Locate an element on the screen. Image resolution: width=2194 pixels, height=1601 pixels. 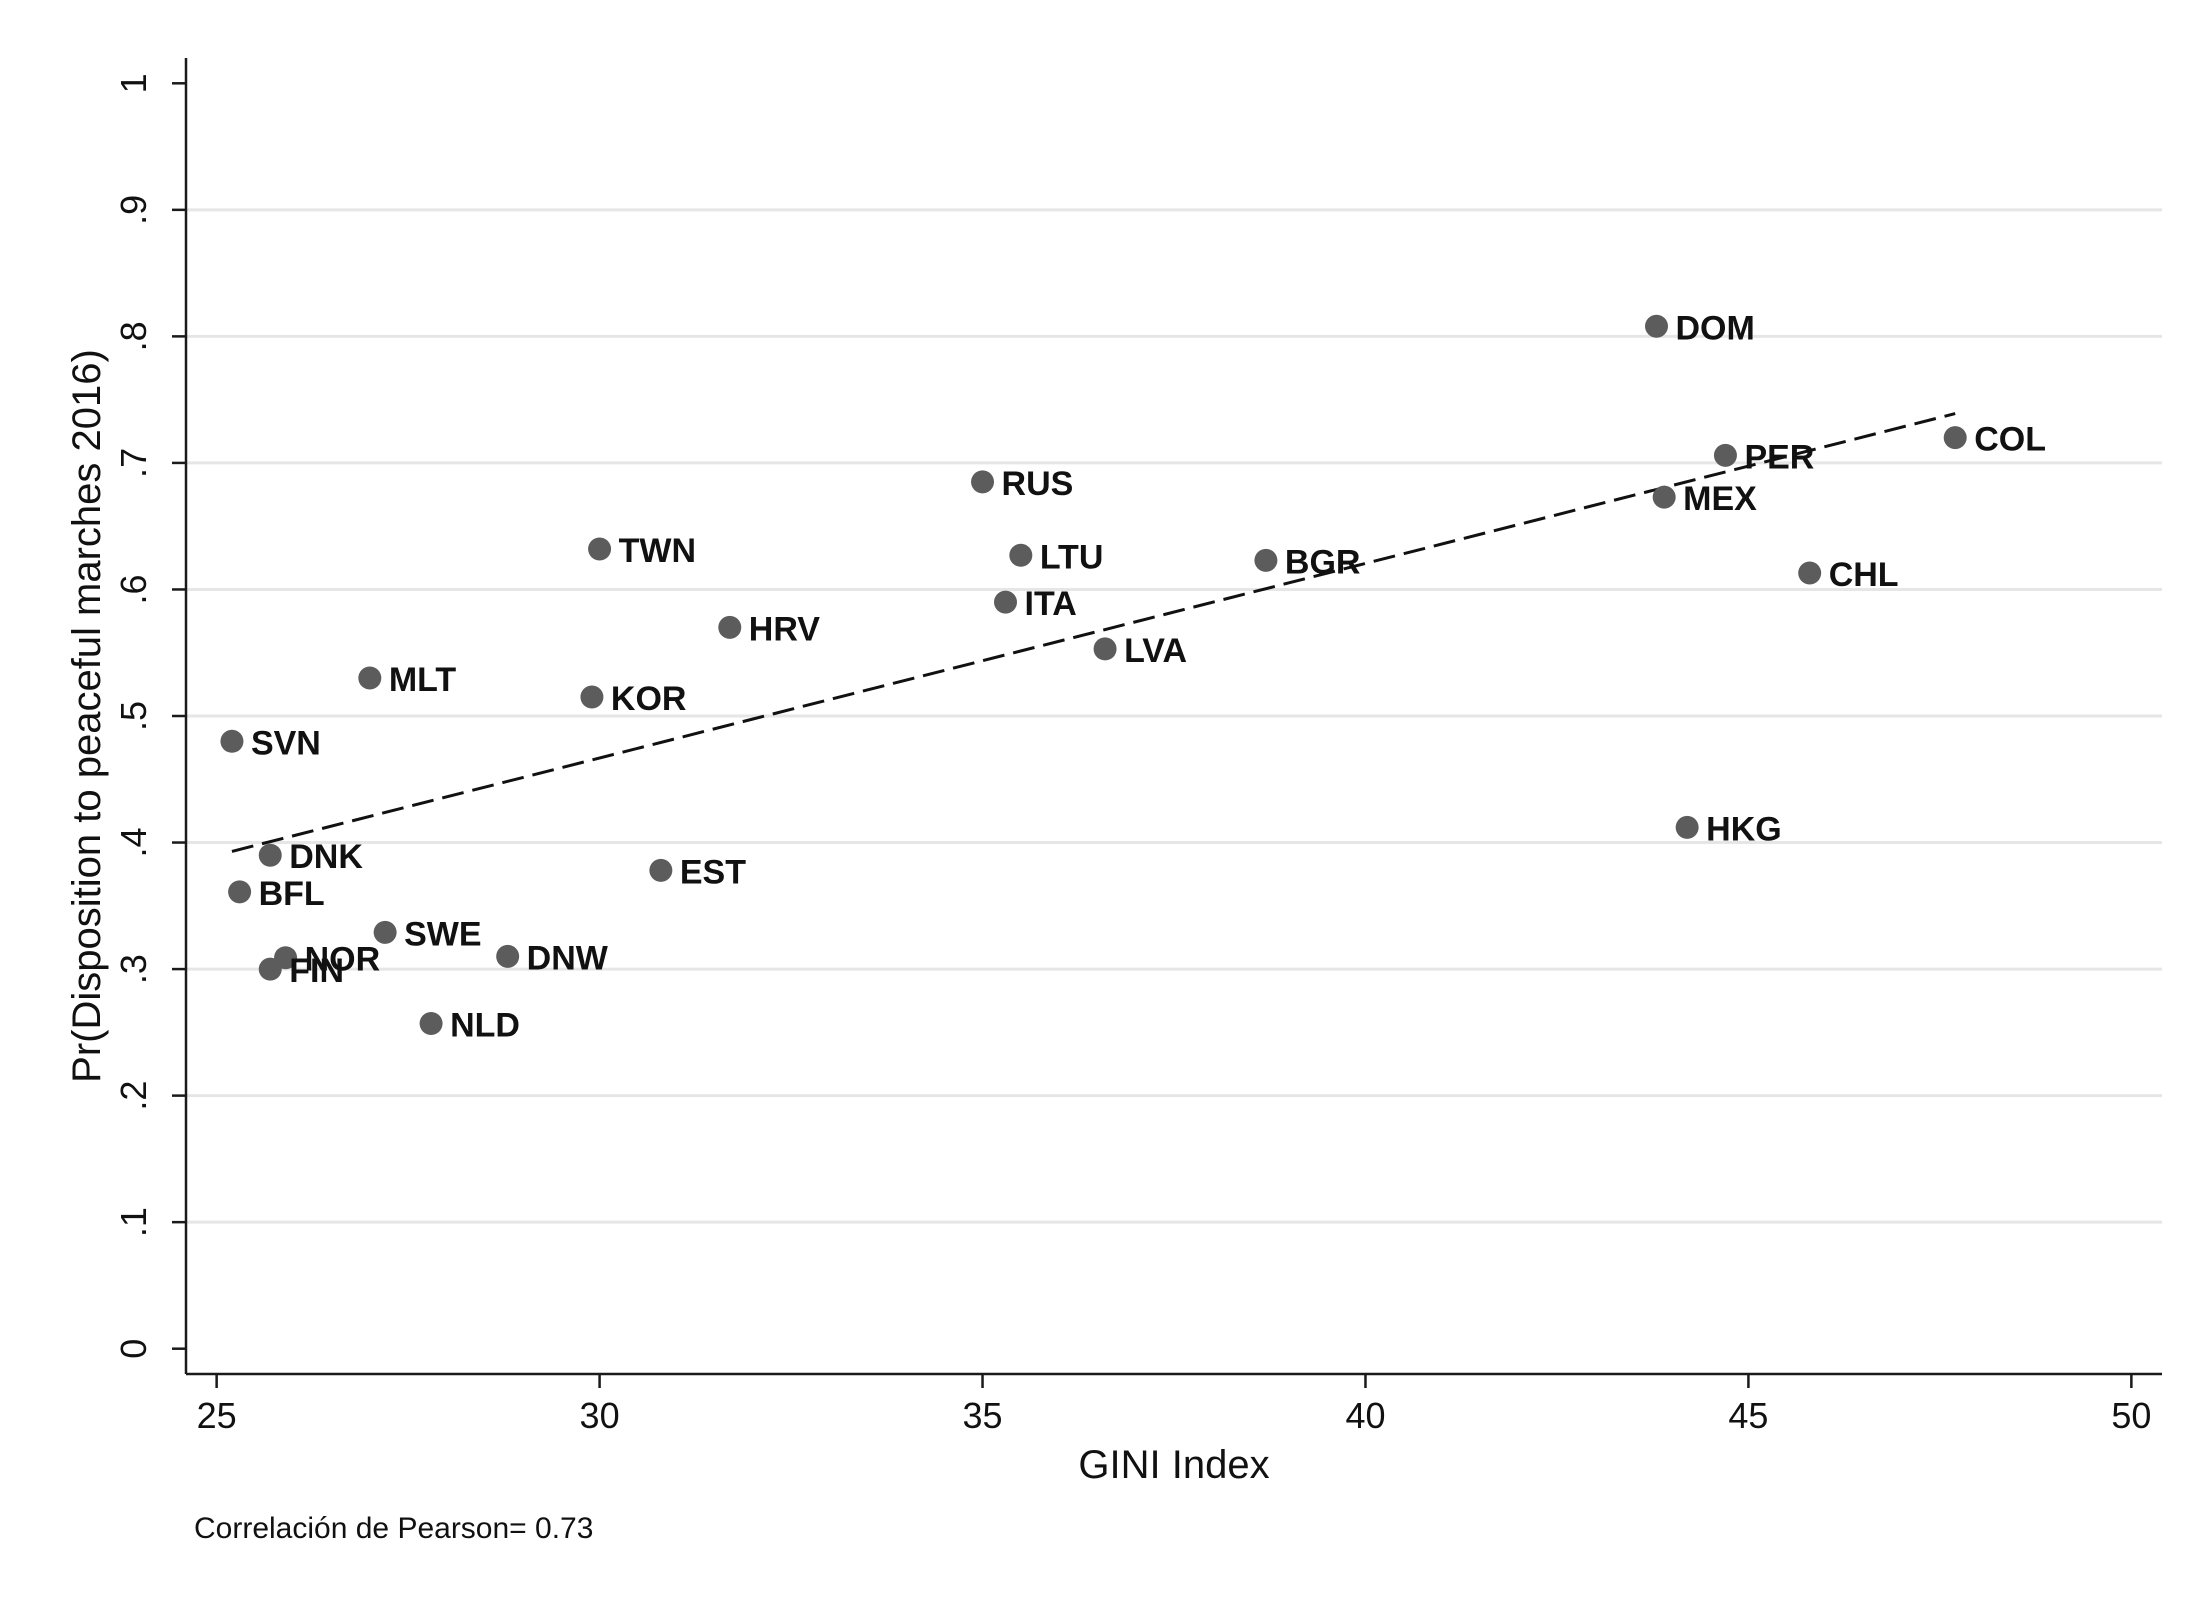
y-tick-label: 0 is located at coordinates (133, 1349).